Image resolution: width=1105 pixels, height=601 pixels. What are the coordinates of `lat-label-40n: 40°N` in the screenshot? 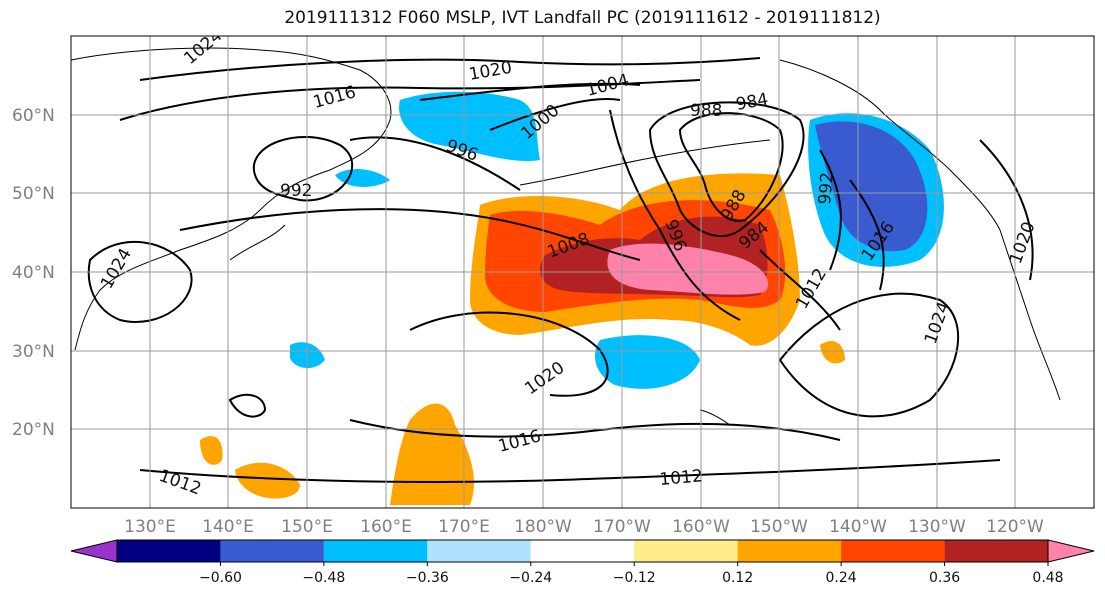 It's located at (33, 273).